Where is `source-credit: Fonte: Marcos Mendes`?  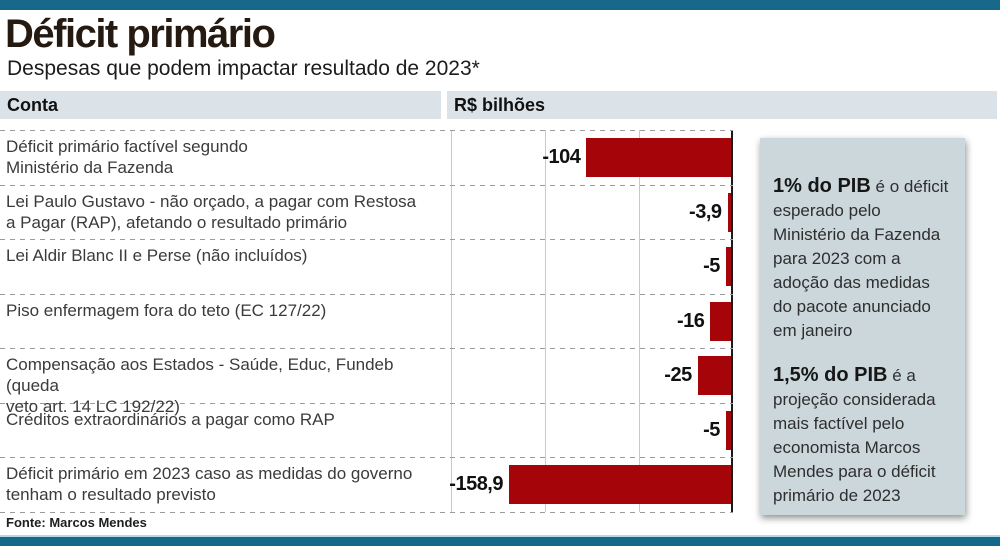
source-credit: Fonte: Marcos Mendes is located at coordinates (76, 522).